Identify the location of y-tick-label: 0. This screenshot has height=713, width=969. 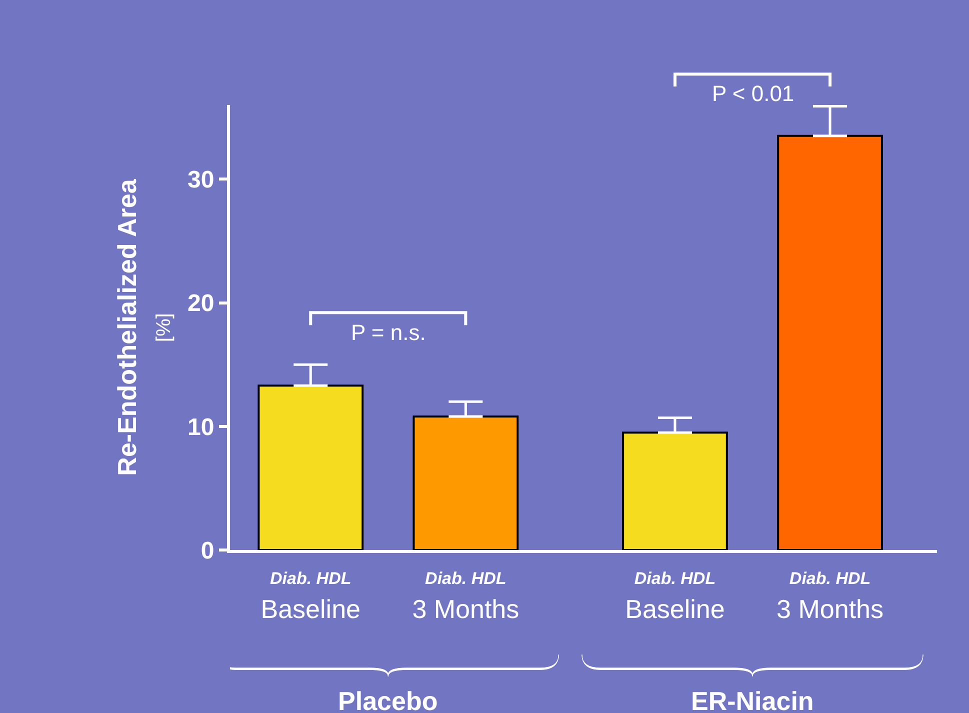
(207, 550).